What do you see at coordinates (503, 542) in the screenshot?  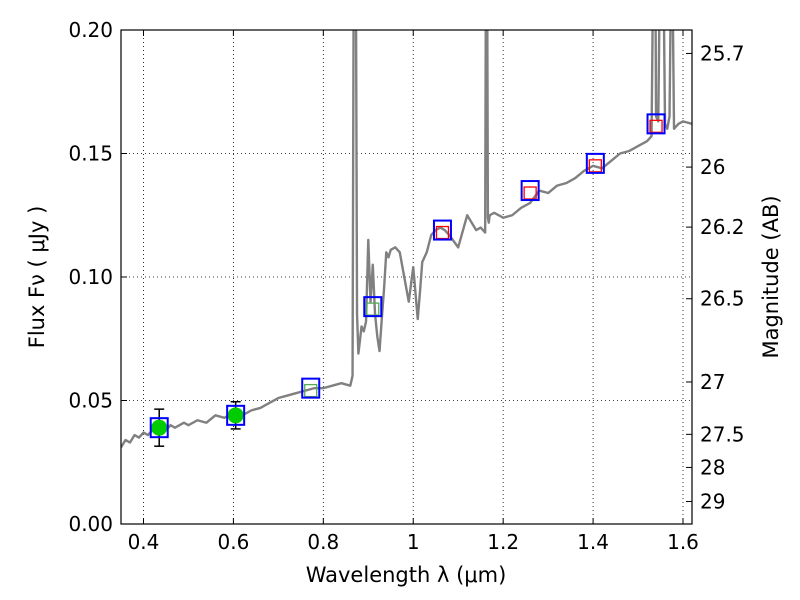 I see `x-tick-label: 1.2` at bounding box center [503, 542].